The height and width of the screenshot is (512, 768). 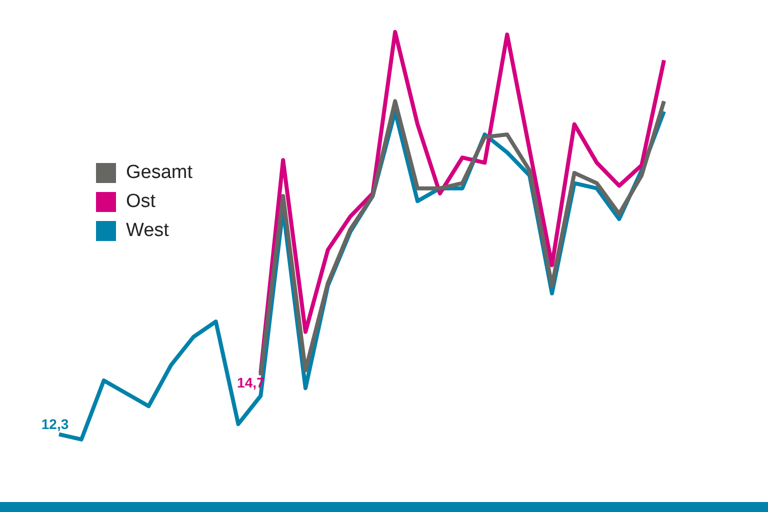 What do you see at coordinates (55, 424) in the screenshot?
I see `data-label: 12,3` at bounding box center [55, 424].